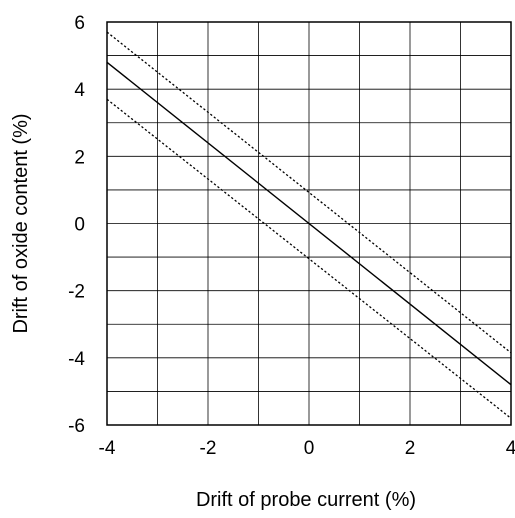 This screenshot has height=518, width=515. What do you see at coordinates (510, 448) in the screenshot?
I see `x-tick-label: 4` at bounding box center [510, 448].